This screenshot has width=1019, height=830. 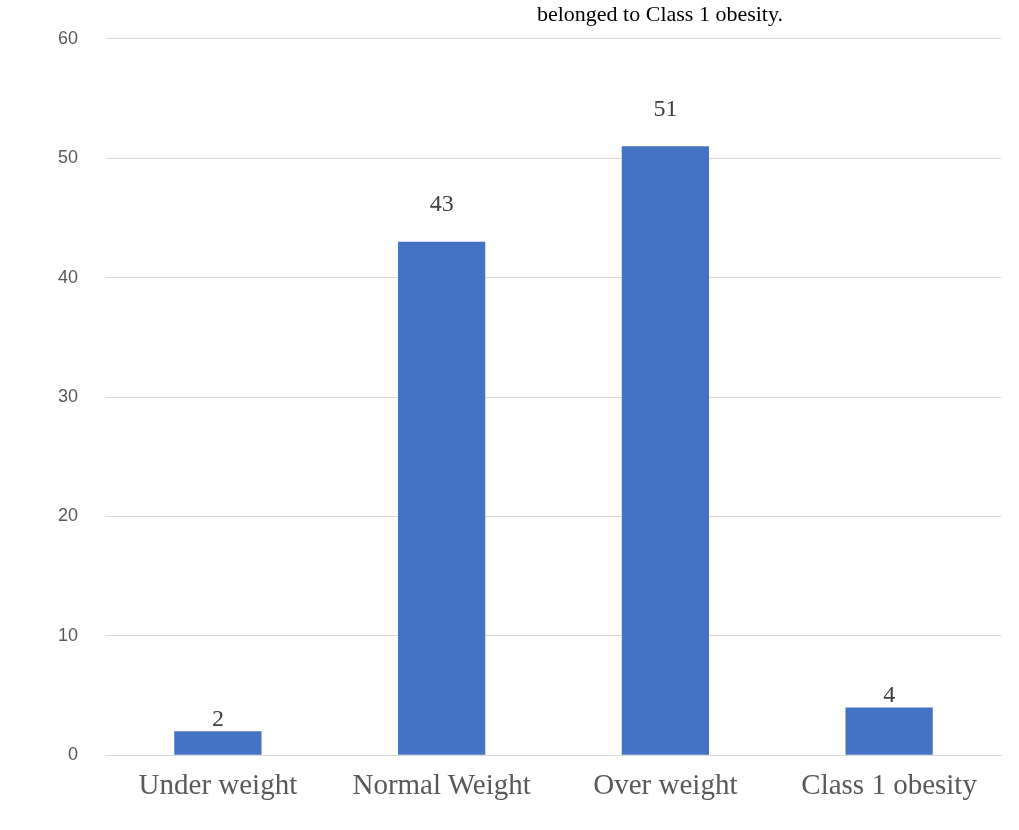 What do you see at coordinates (441, 784) in the screenshot?
I see `x-tick-label: Normal Weight` at bounding box center [441, 784].